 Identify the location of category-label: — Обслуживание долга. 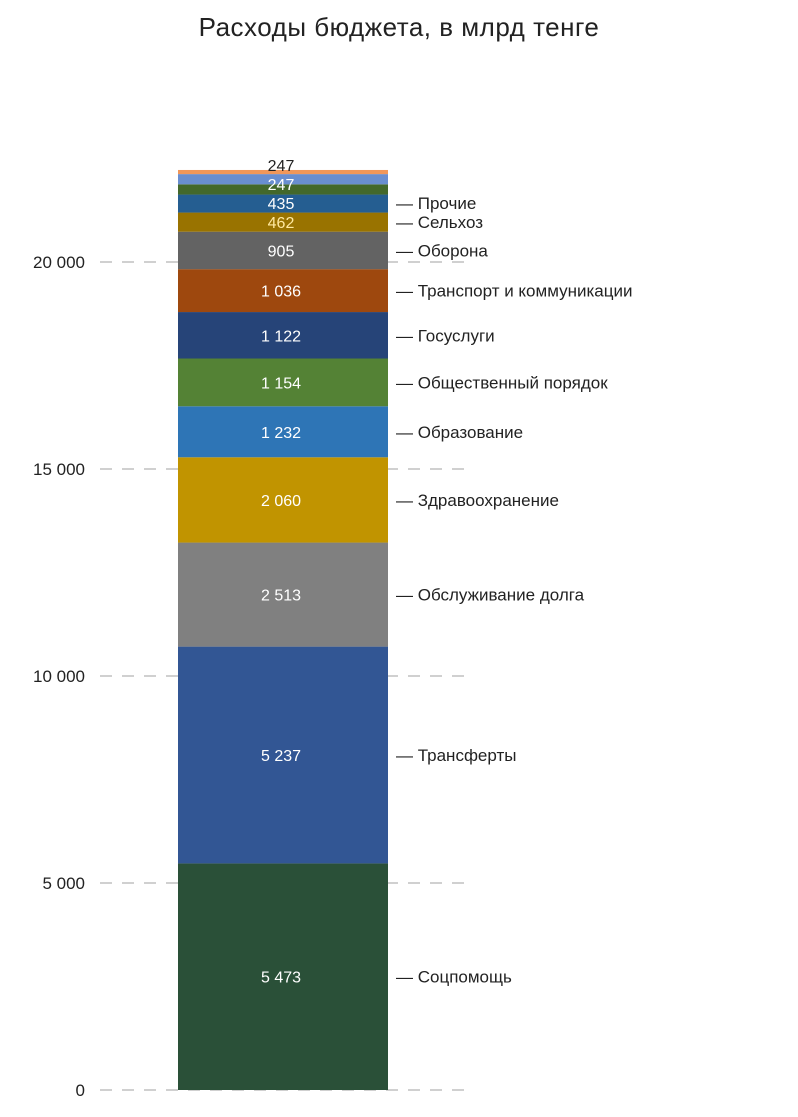
(490, 595).